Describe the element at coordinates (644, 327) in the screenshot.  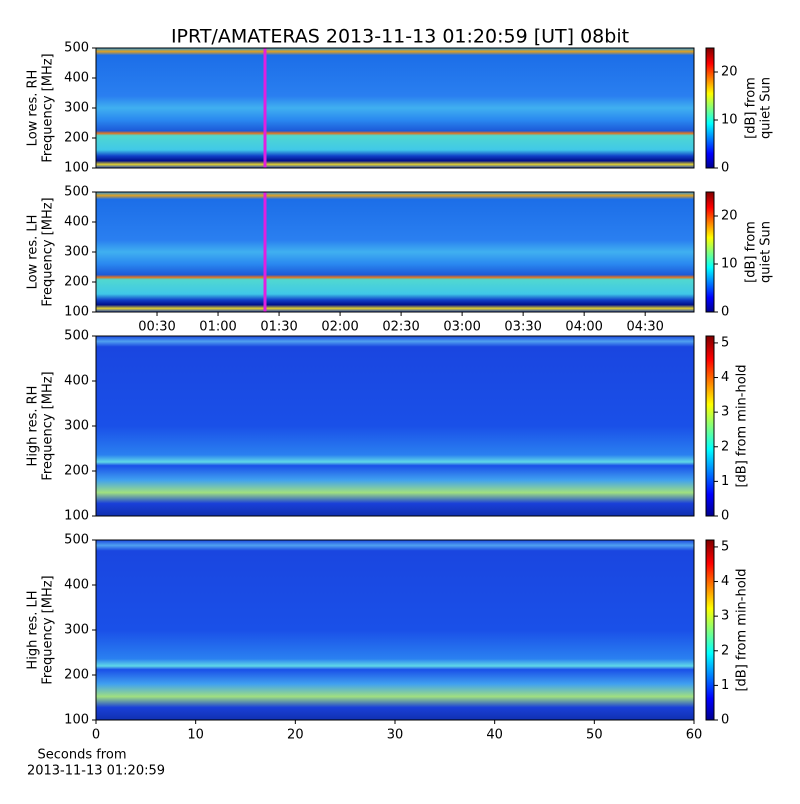
I see `x-tick-label: 04:30` at that location.